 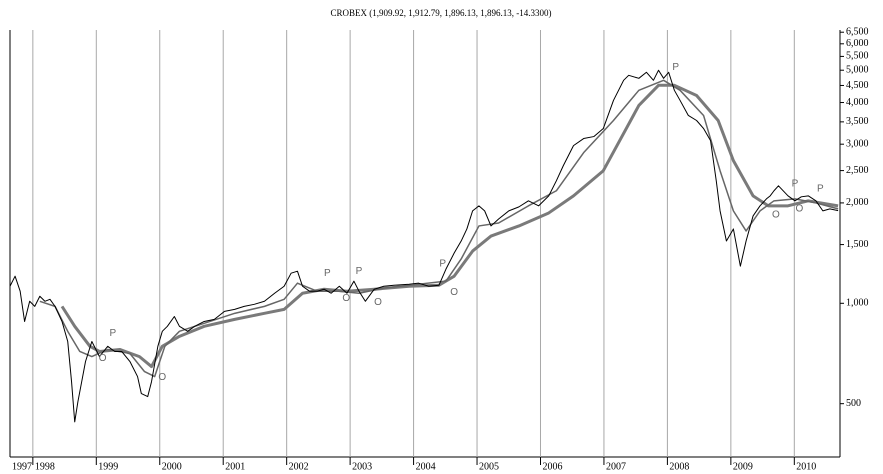 I want to click on y-tick-label: 6,500, so click(x=857, y=32).